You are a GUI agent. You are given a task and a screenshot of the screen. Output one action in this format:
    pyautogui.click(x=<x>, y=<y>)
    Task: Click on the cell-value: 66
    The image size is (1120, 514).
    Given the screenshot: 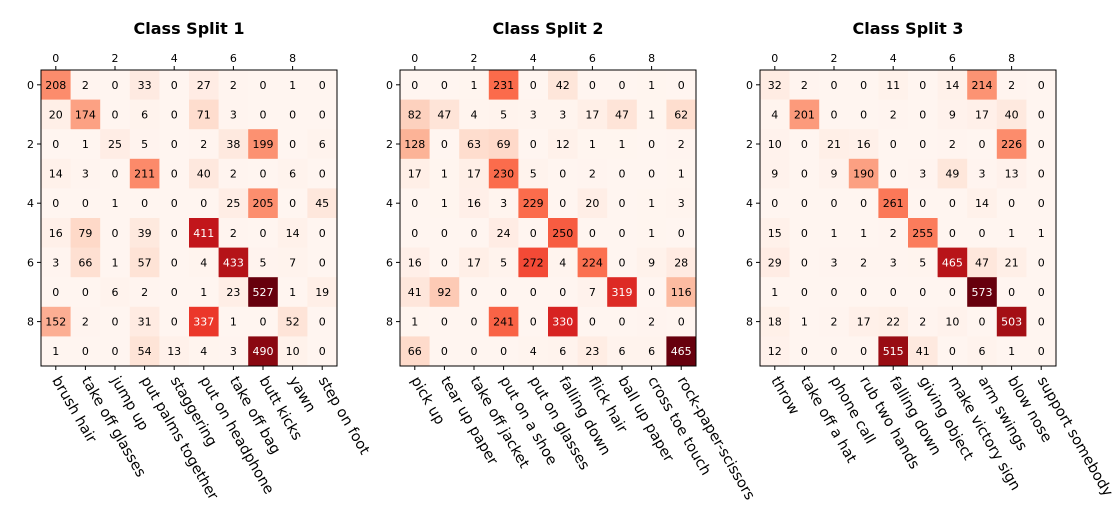 What is the action you would take?
    pyautogui.click(x=85, y=262)
    